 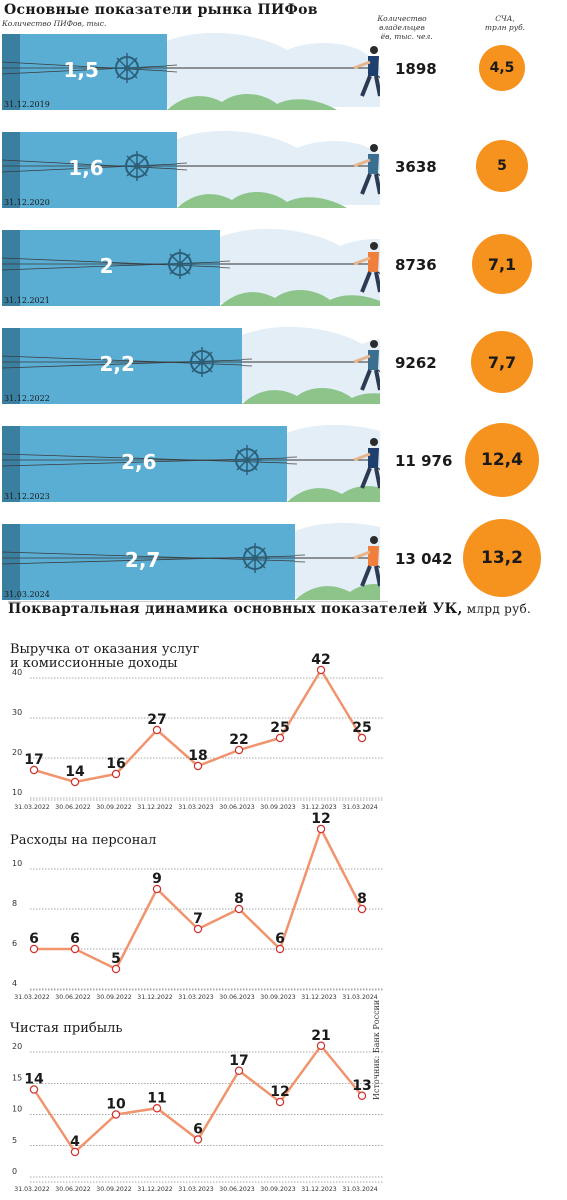 I want to click on y-tick-label: 10, so click(x=17, y=863).